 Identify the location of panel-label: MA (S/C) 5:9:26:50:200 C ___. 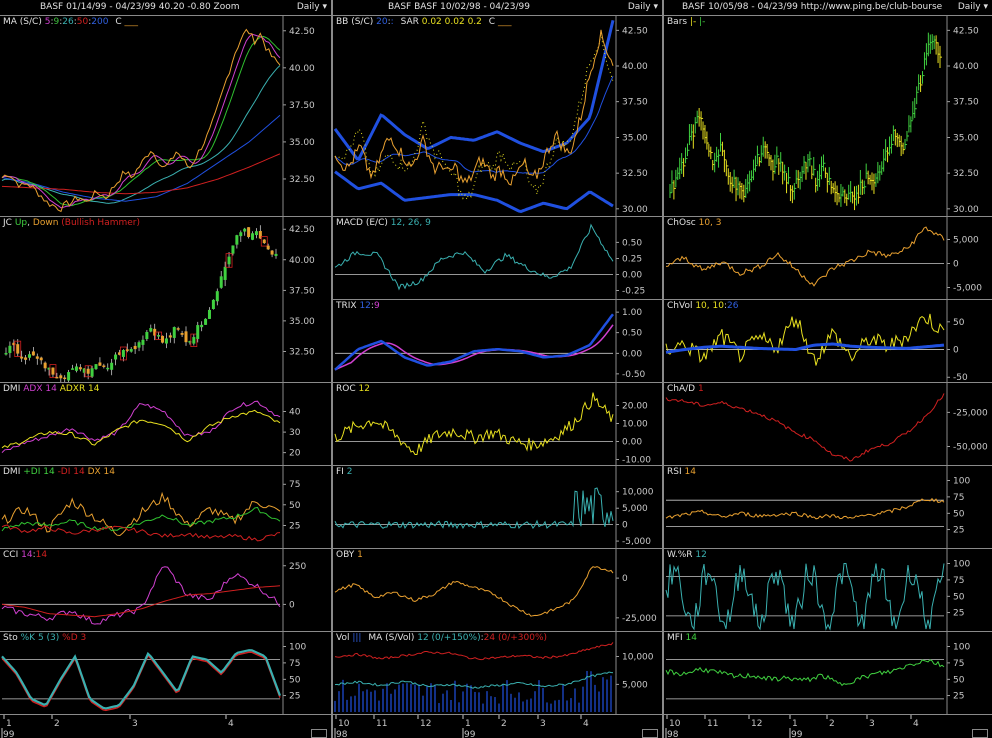
(71, 22).